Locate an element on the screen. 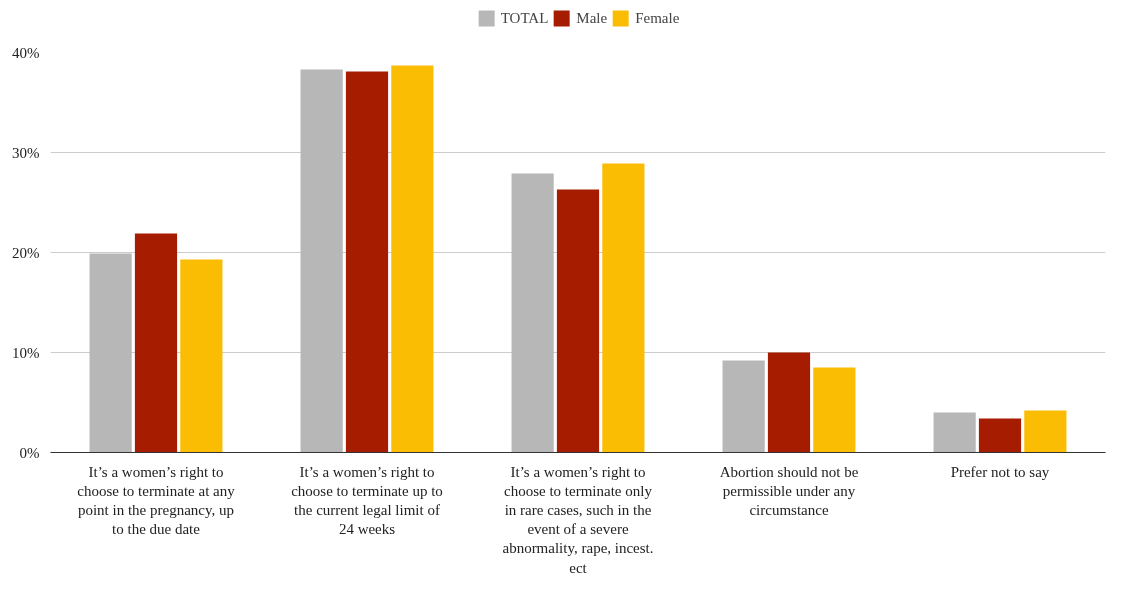 The width and height of the screenshot is (1142, 589). y-tick-label: 20% is located at coordinates (26, 252).